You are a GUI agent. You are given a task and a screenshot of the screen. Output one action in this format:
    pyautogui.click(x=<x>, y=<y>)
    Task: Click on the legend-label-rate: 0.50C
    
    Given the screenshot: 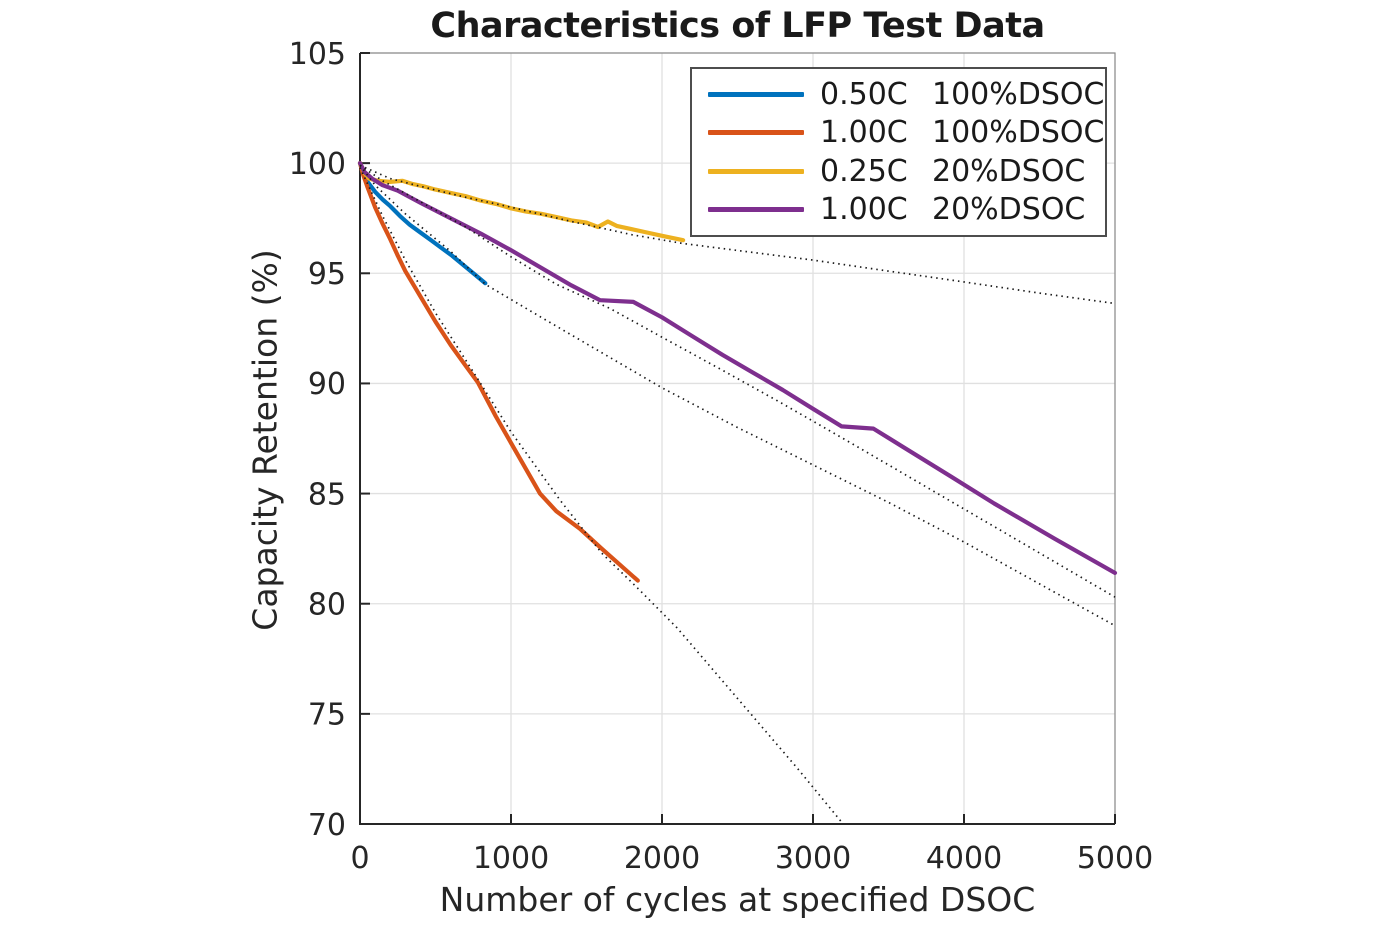 What is the action you would take?
    pyautogui.click(x=864, y=94)
    